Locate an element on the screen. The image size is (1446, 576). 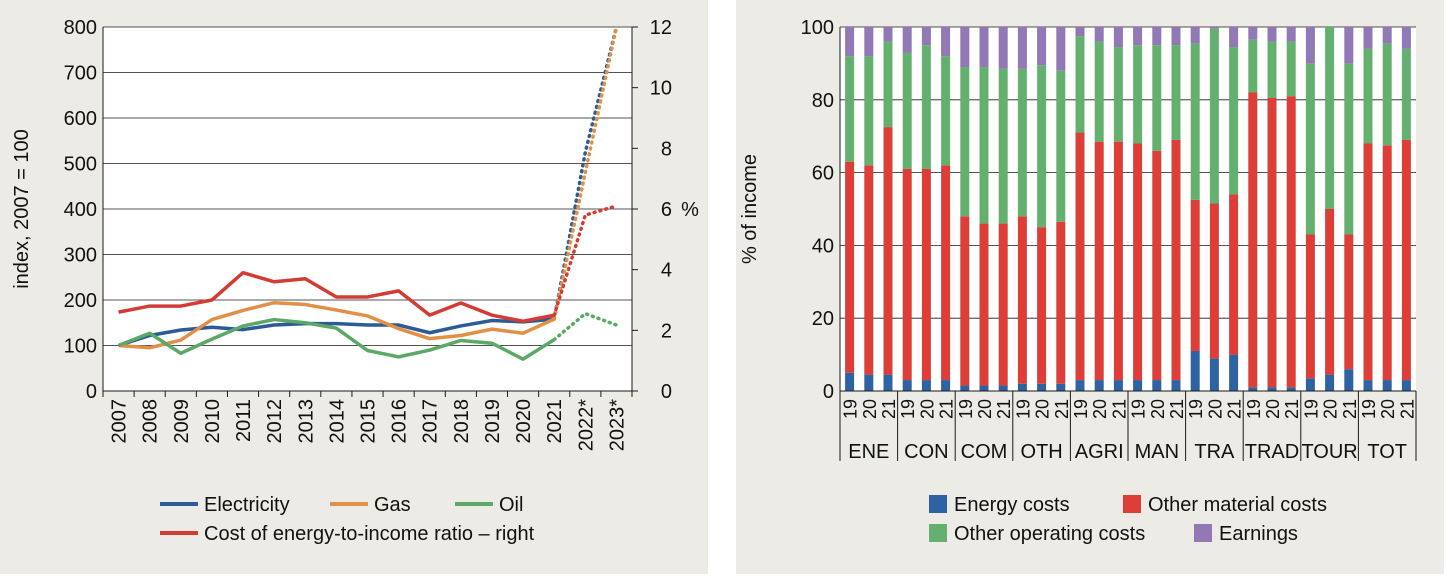
y-right-tick-label: 6 is located at coordinates (666, 210).